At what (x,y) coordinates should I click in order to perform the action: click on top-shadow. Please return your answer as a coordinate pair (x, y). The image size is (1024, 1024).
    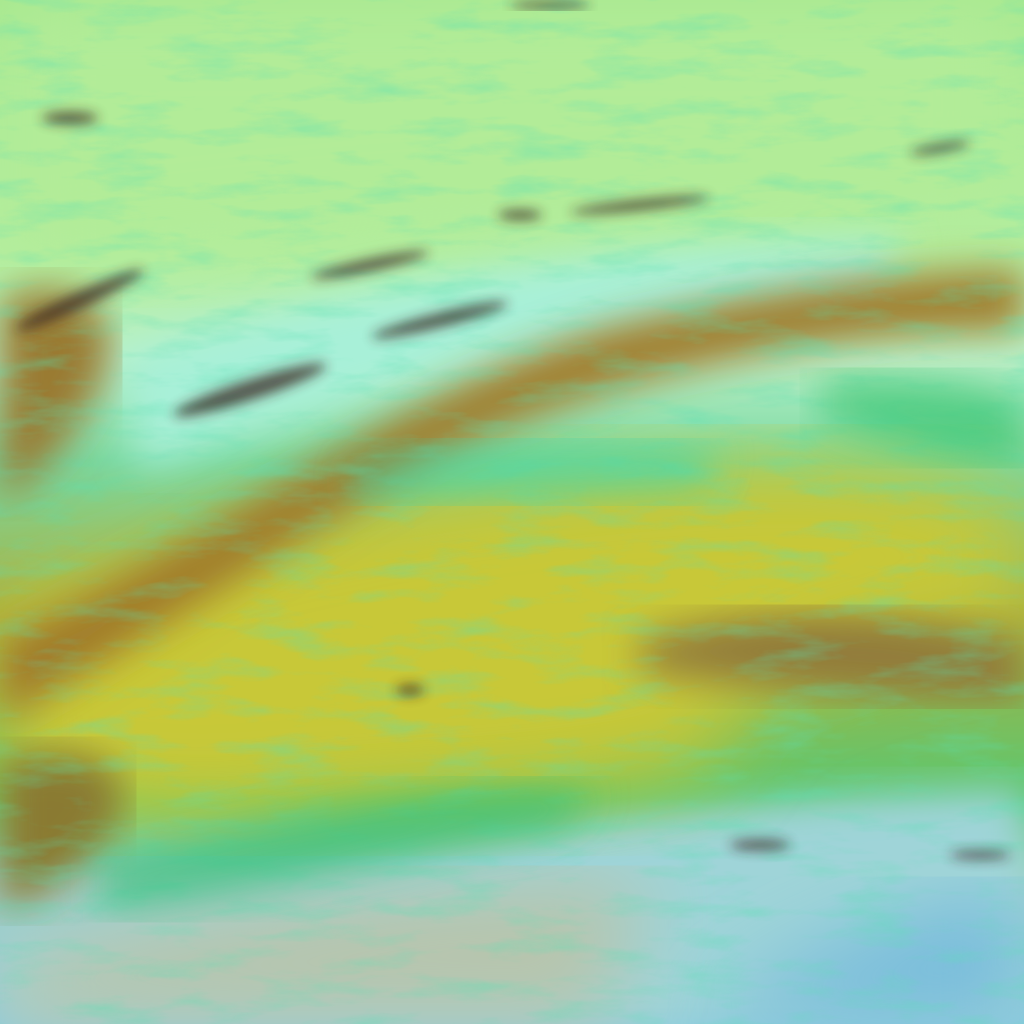
    Looking at the image, I should click on (550, 5).